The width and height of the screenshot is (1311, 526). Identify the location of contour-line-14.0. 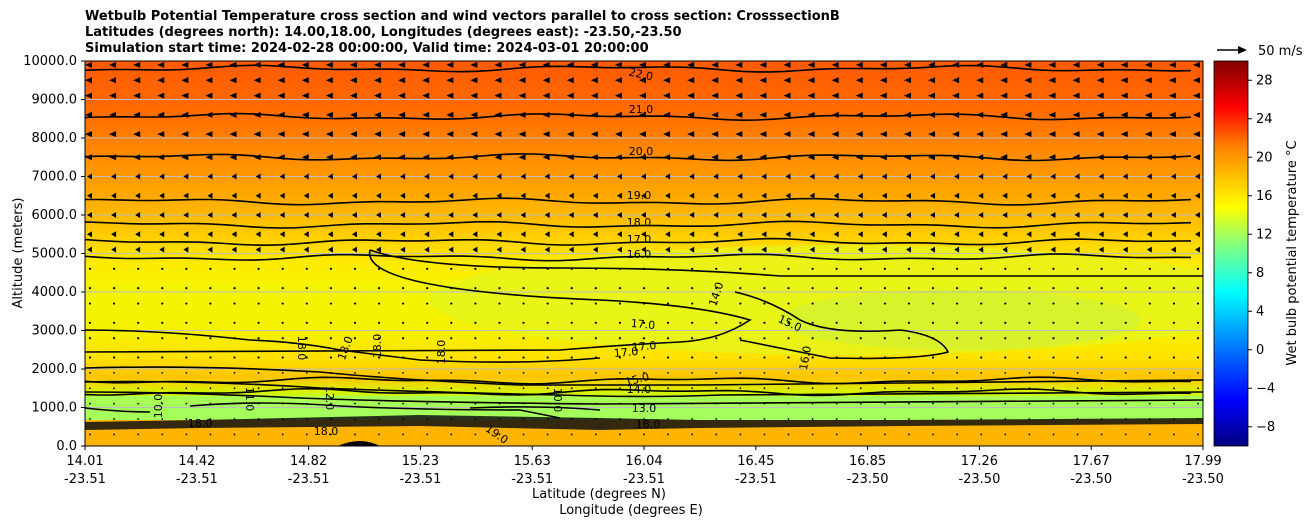
(638, 392).